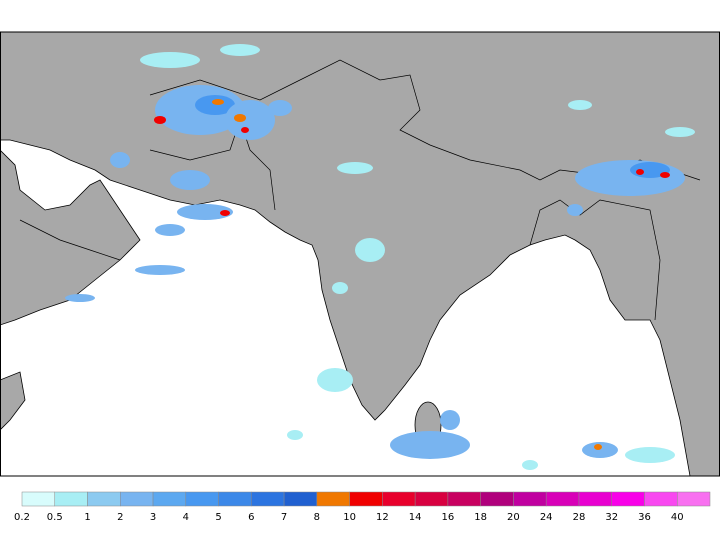 The width and height of the screenshot is (720, 540). What do you see at coordinates (349, 517) in the screenshot?
I see `colorbar-label: 10` at bounding box center [349, 517].